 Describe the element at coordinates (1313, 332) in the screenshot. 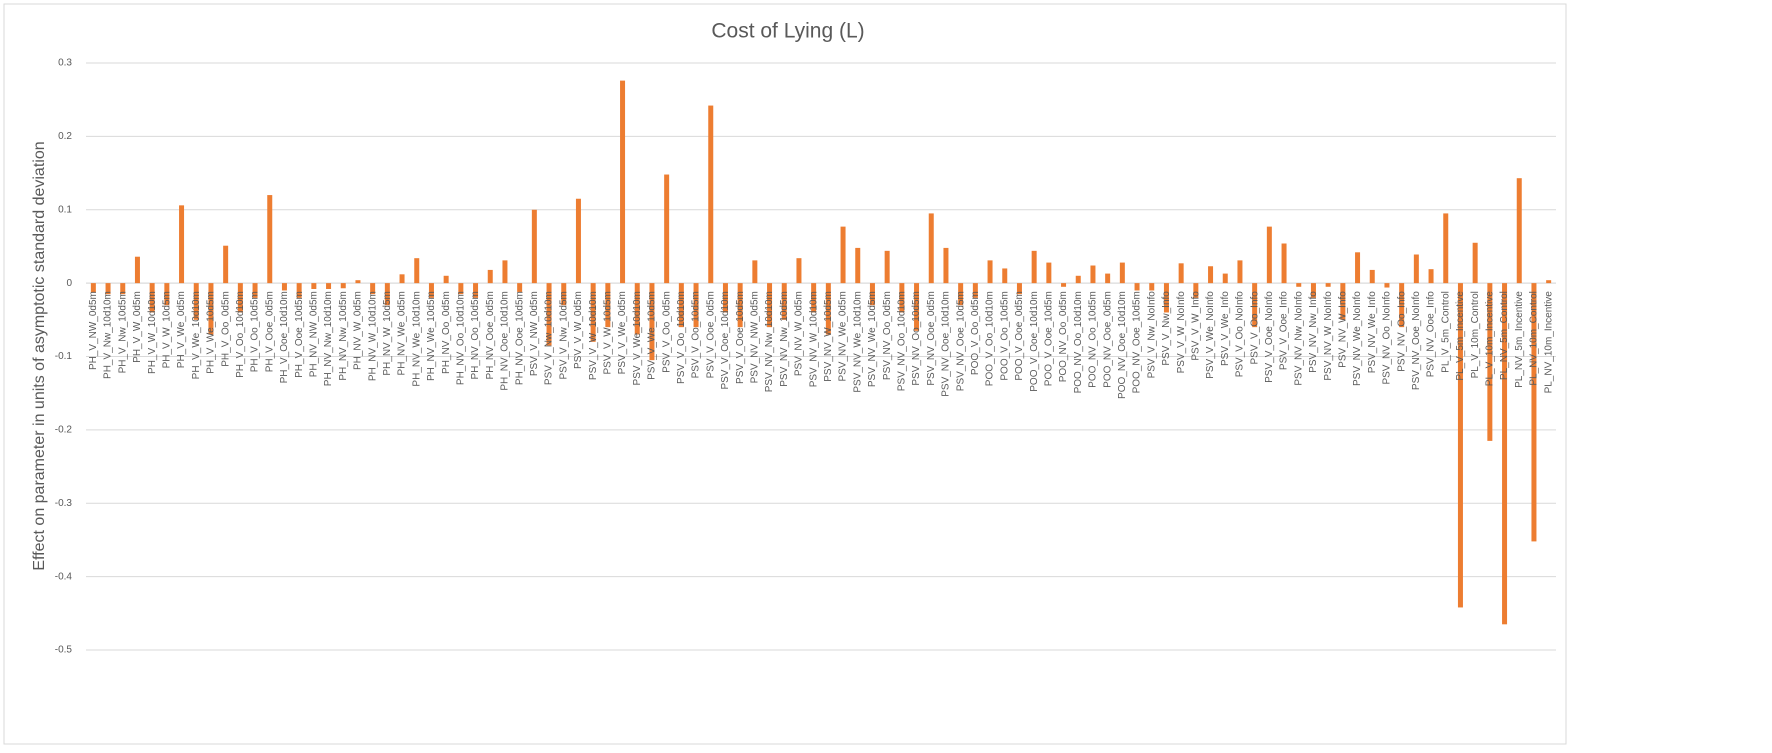

I see `x-tick-label: PSV_NV_Nw_Info` at that location.